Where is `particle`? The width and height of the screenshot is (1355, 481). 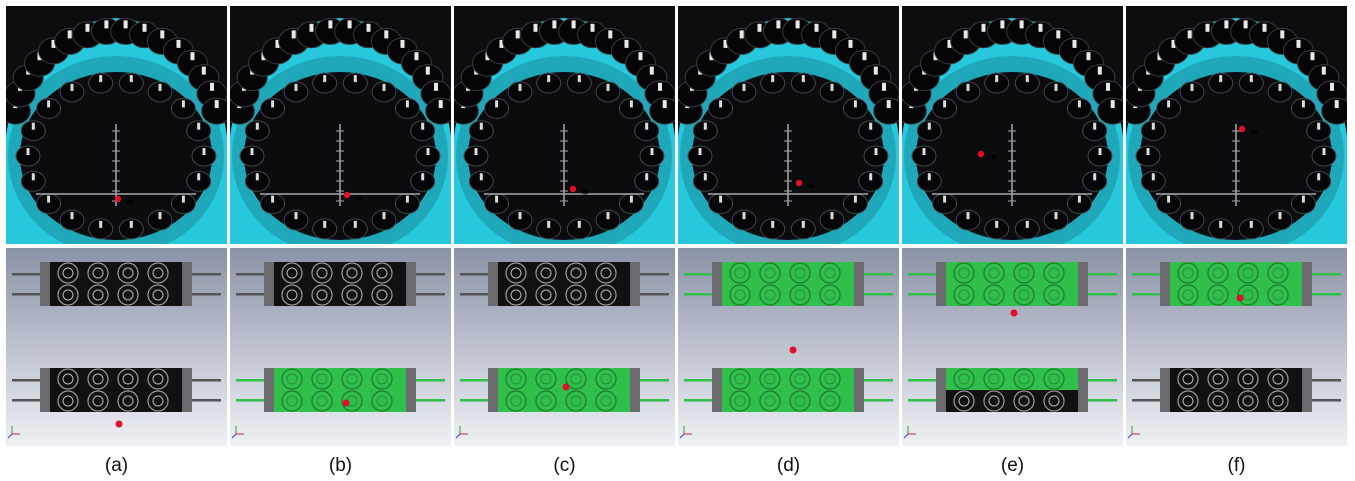
particle is located at coordinates (573, 189).